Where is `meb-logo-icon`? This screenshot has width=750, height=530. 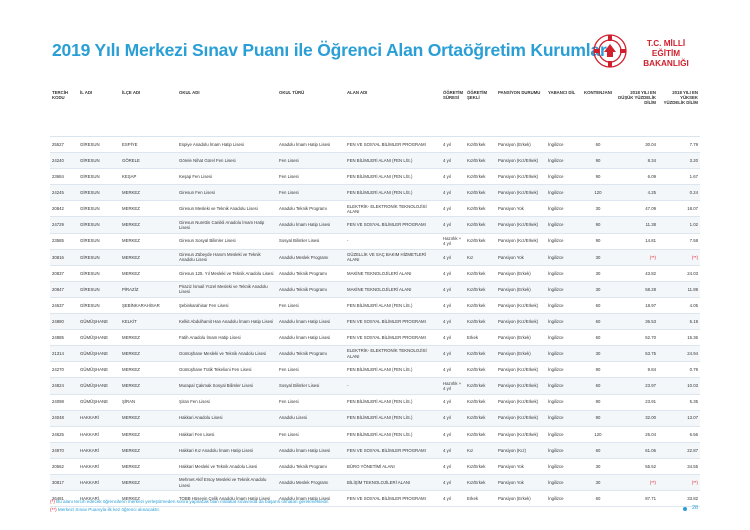 meb-logo-icon is located at coordinates (610, 51).